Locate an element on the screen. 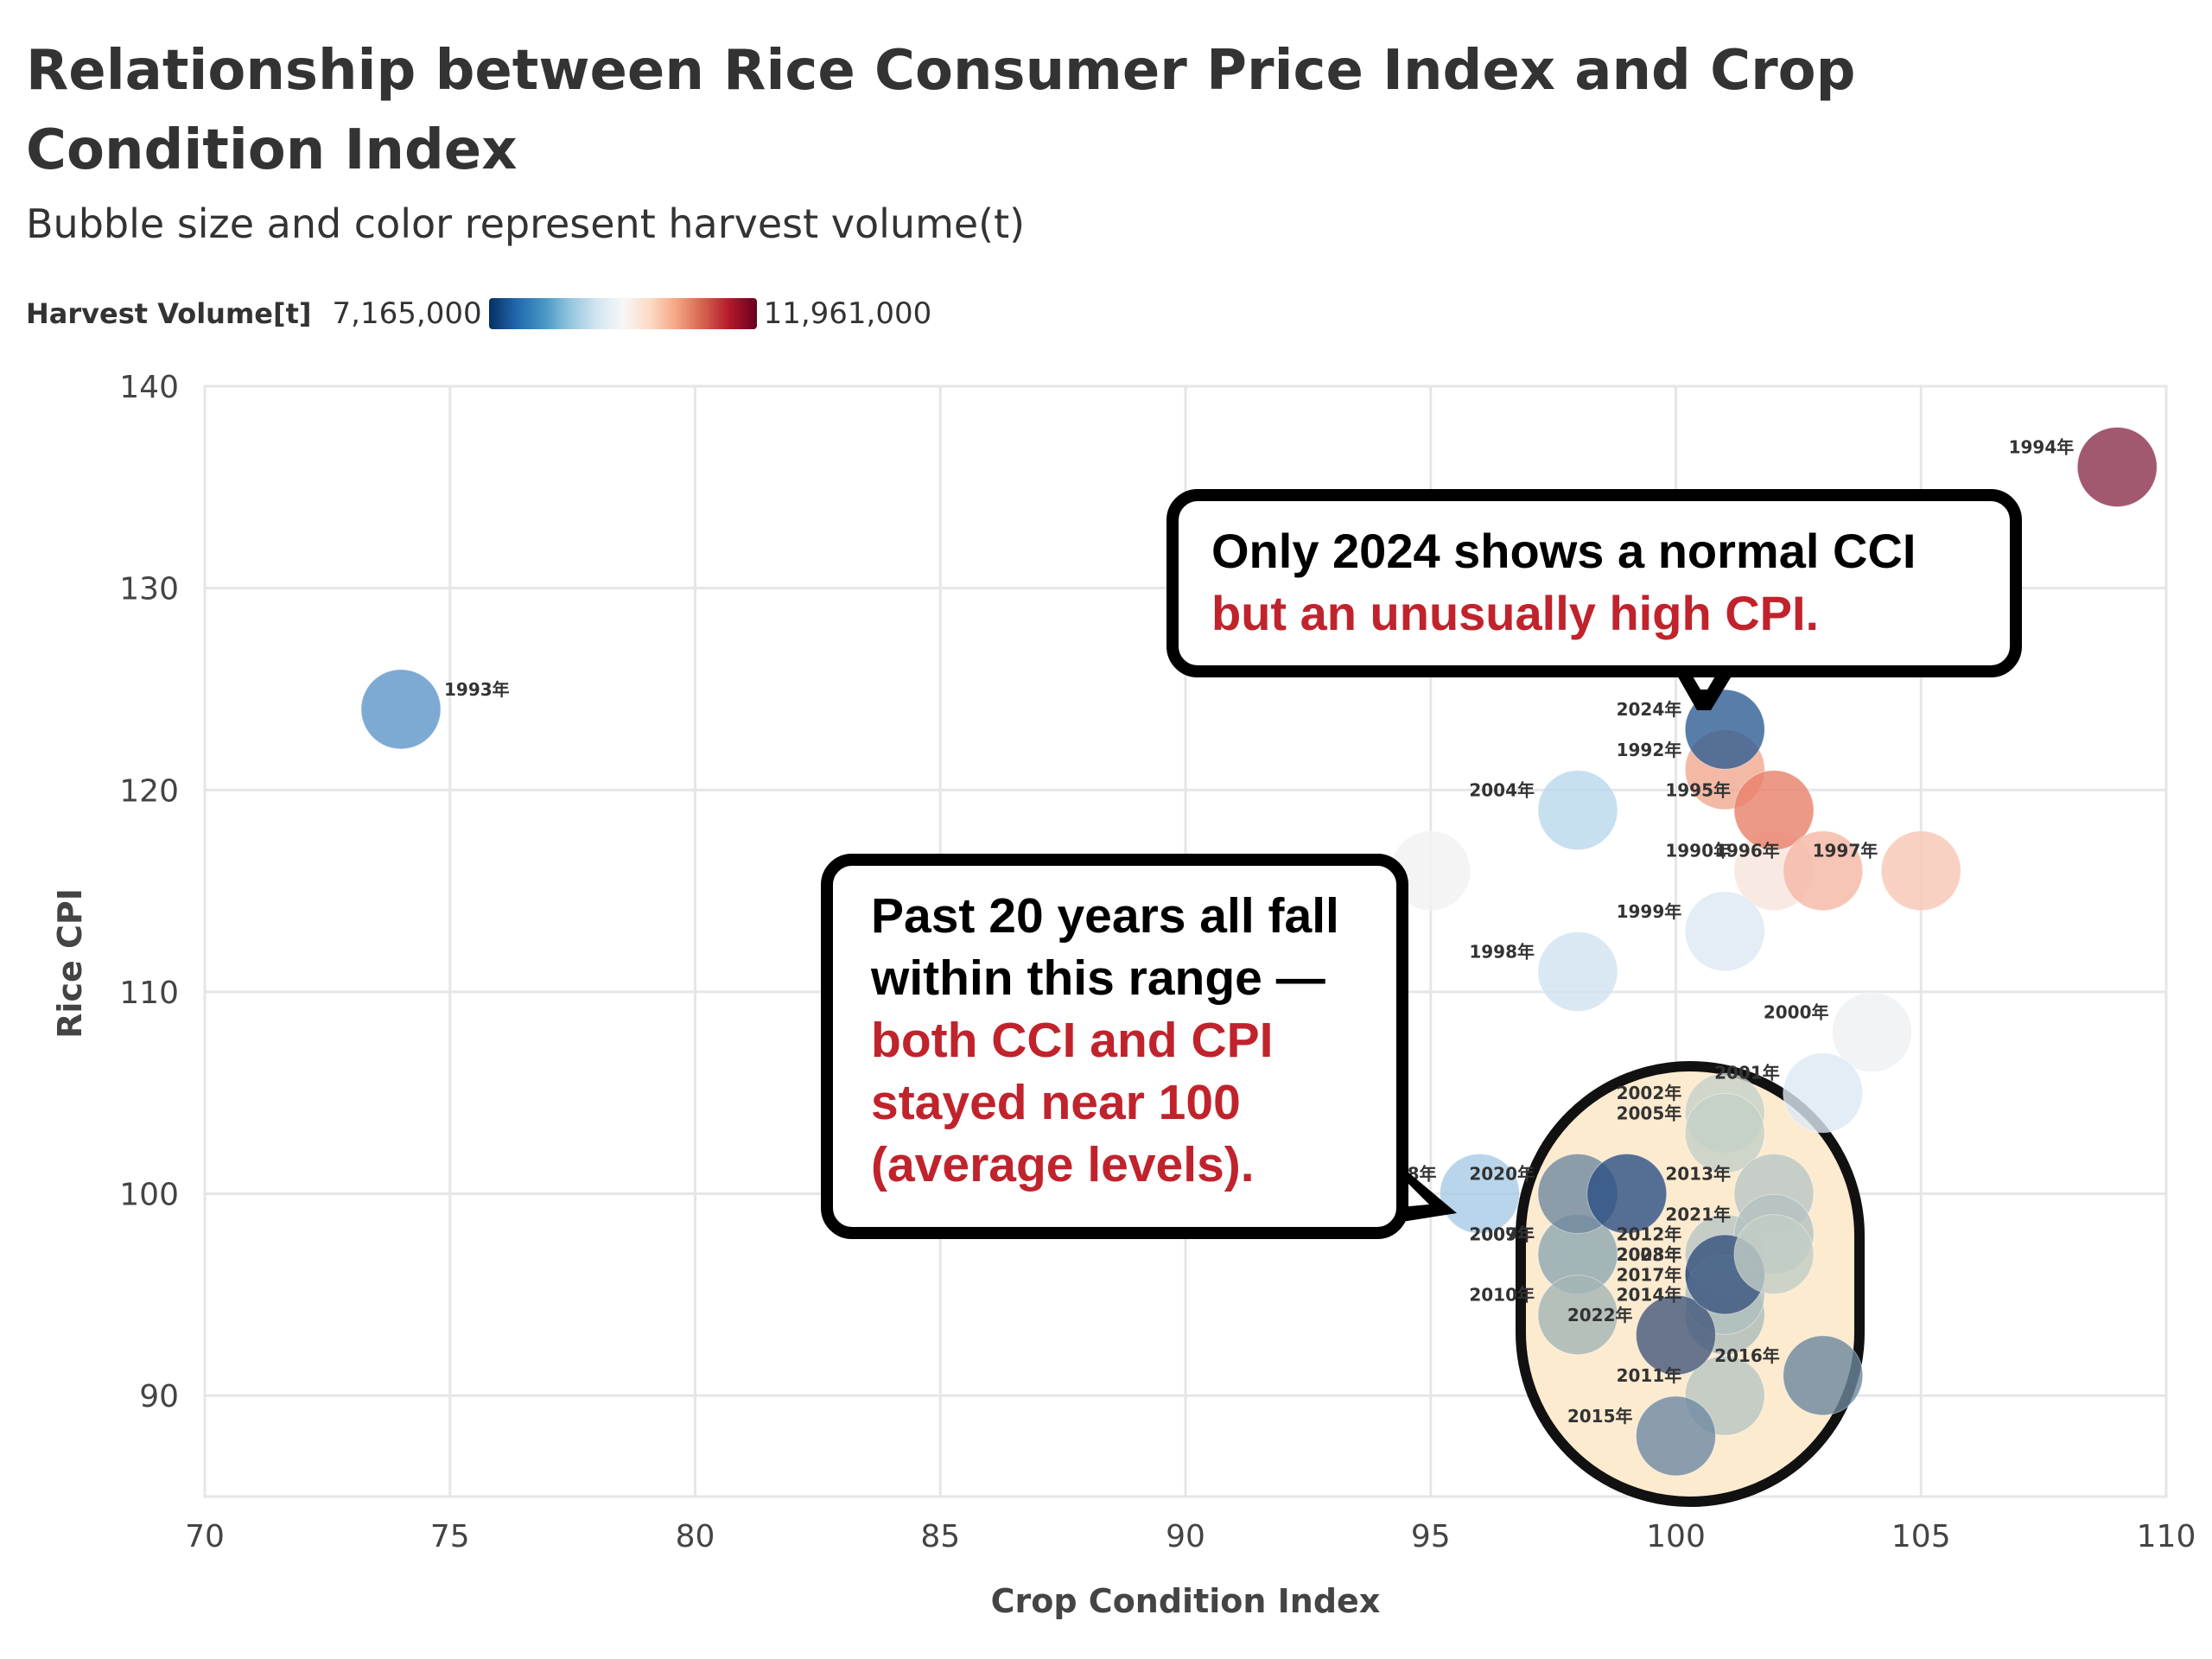 The width and height of the screenshot is (2212, 1659). point-label: 2011年 is located at coordinates (1649, 1375).